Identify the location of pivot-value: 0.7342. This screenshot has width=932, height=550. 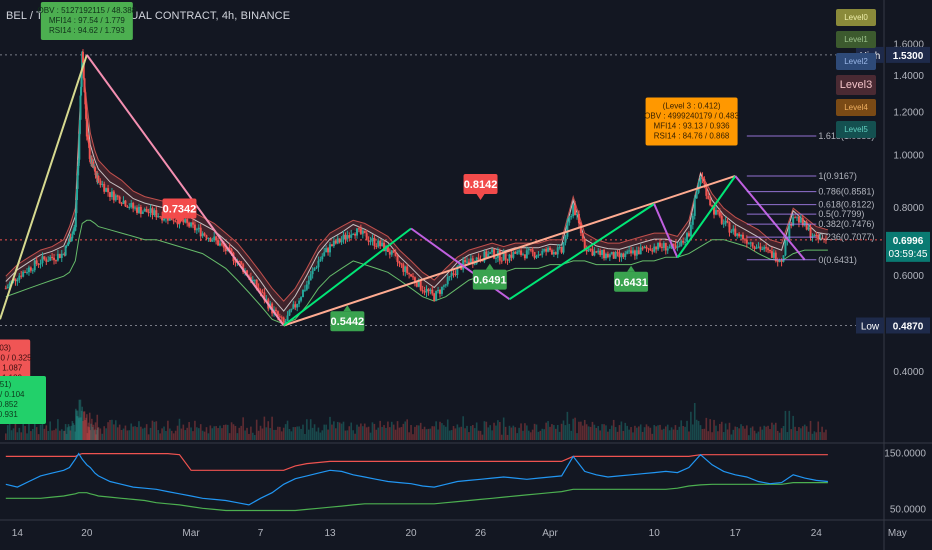
(180, 209).